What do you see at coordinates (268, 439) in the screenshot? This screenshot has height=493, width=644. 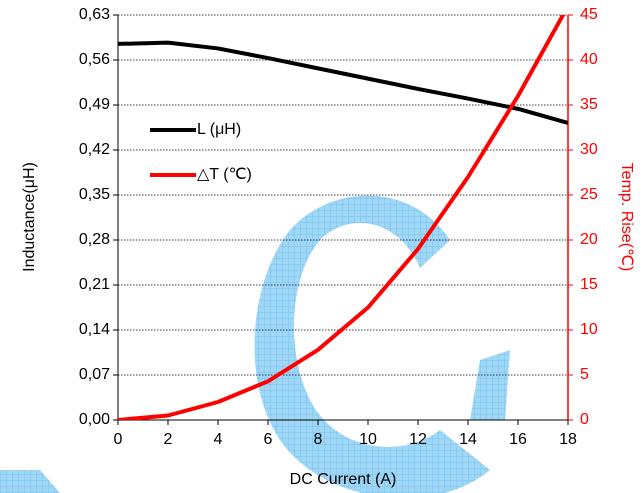 I see `x-tick-label: 6` at bounding box center [268, 439].